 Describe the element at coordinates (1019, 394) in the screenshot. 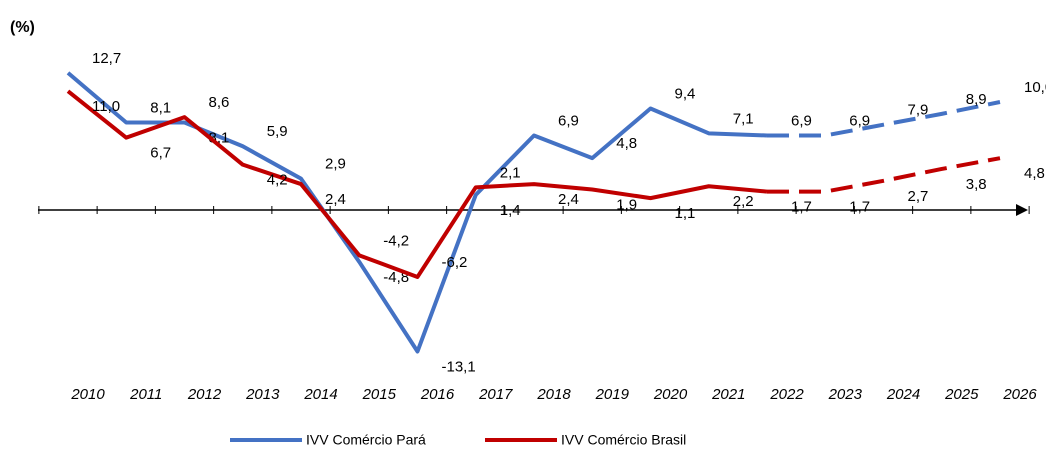

I see `x-tick-label: 2026` at that location.